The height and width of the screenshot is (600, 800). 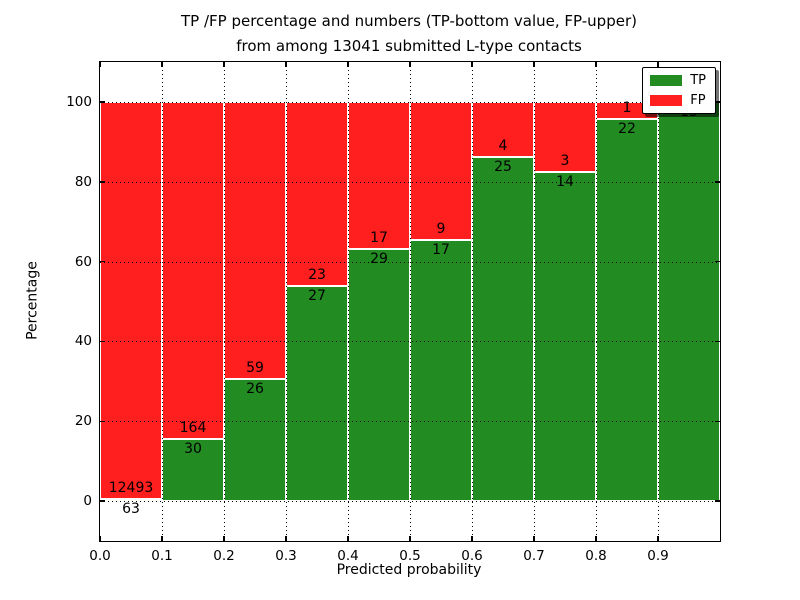 What do you see at coordinates (441, 229) in the screenshot?
I see `fp-count-label: 9` at bounding box center [441, 229].